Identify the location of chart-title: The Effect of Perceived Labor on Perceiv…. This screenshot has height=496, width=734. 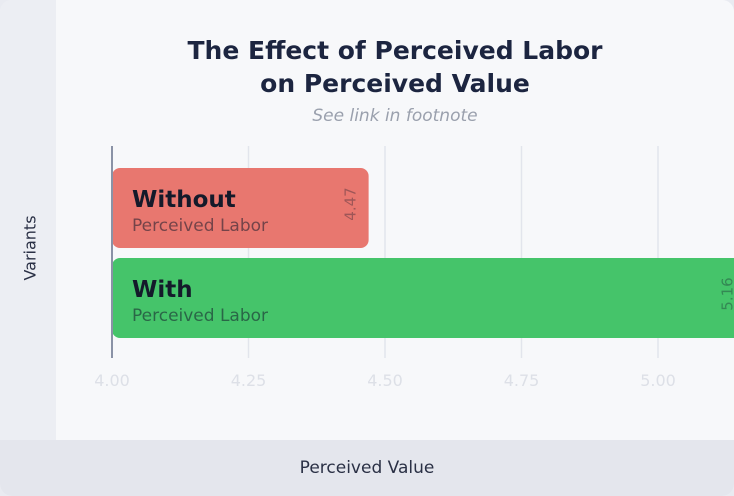
(395, 67).